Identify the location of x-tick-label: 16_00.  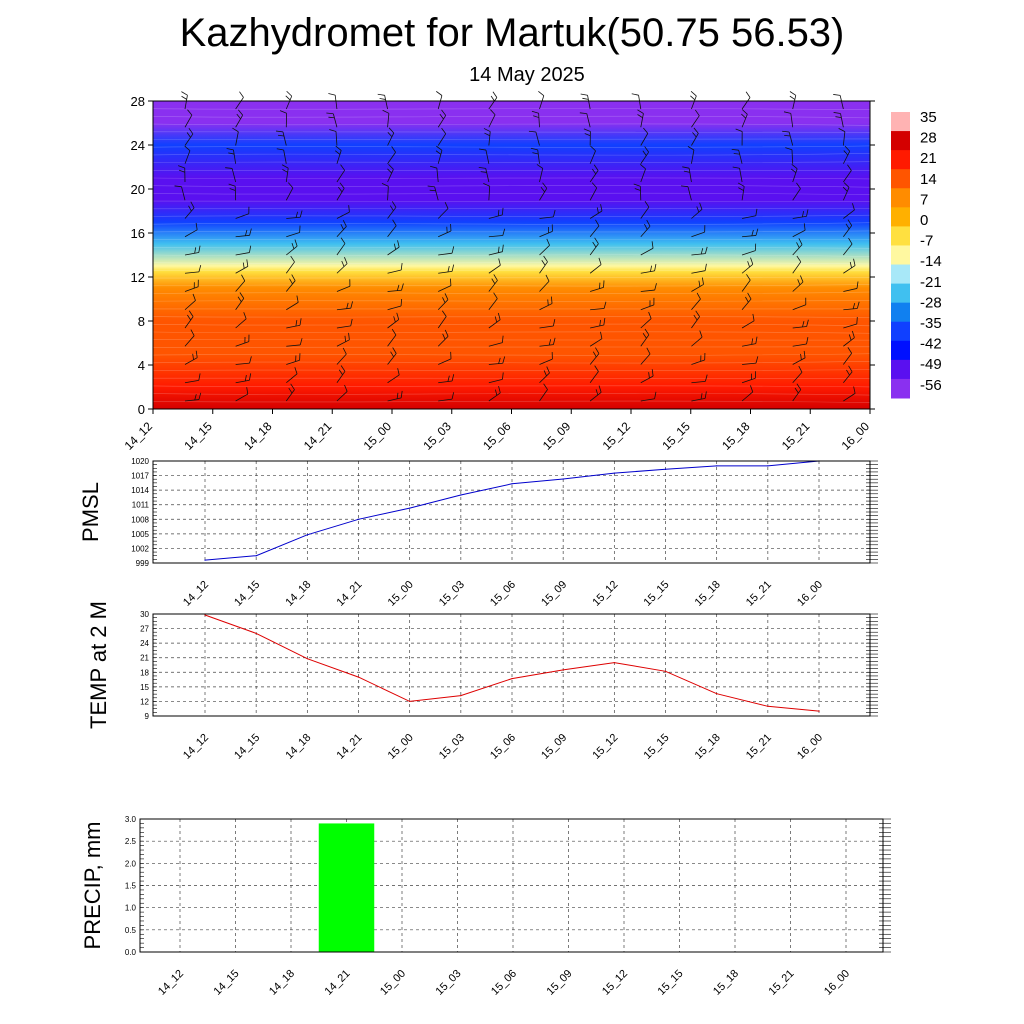
(810, 747).